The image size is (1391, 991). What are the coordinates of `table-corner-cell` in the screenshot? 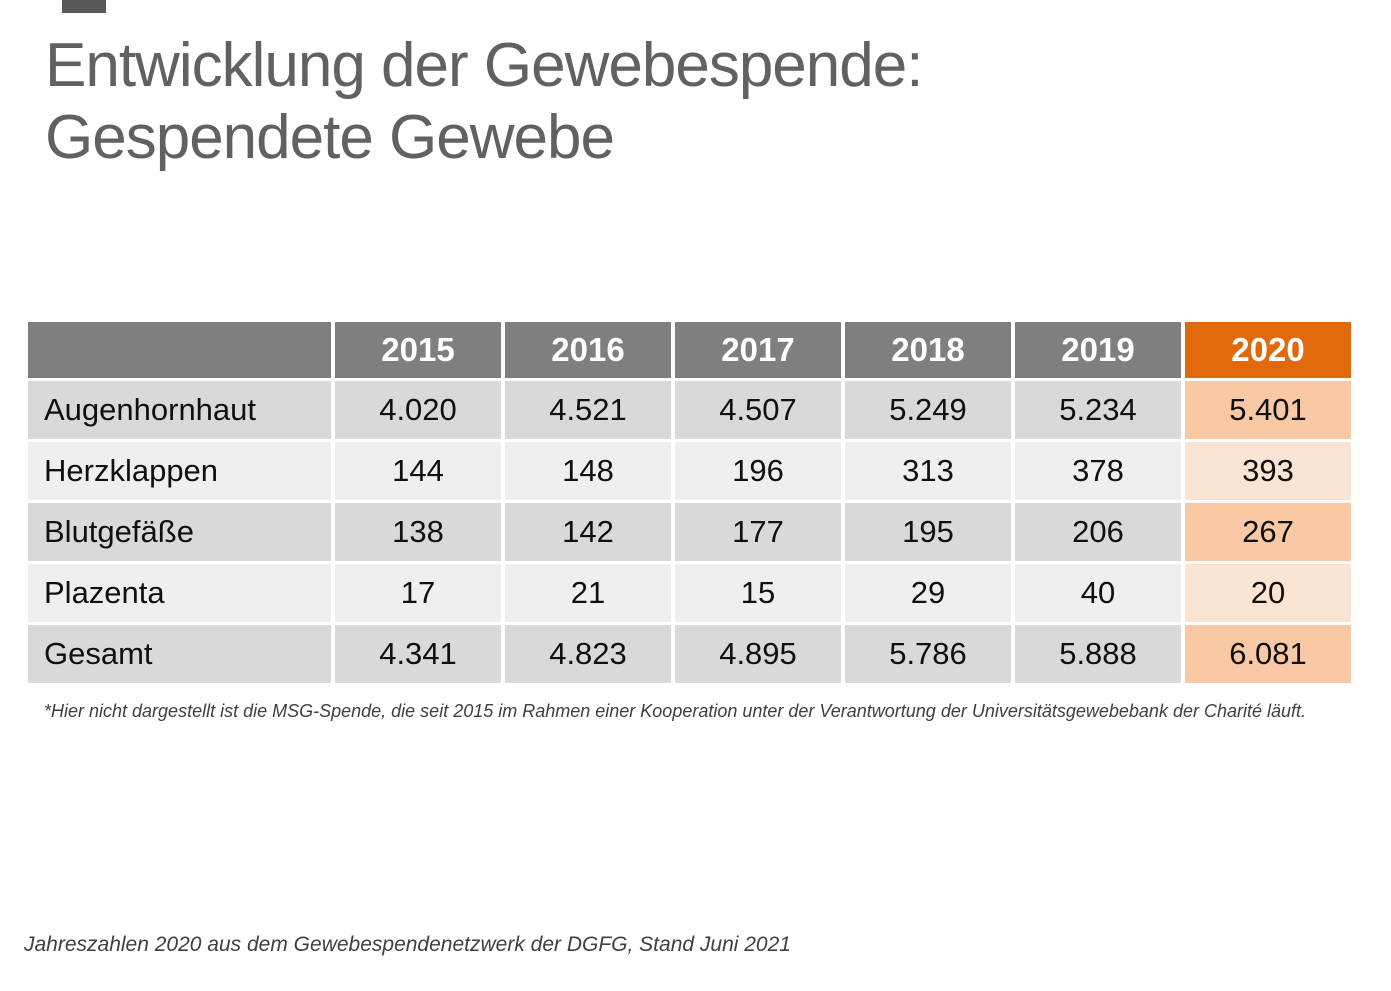 It's located at (179, 350).